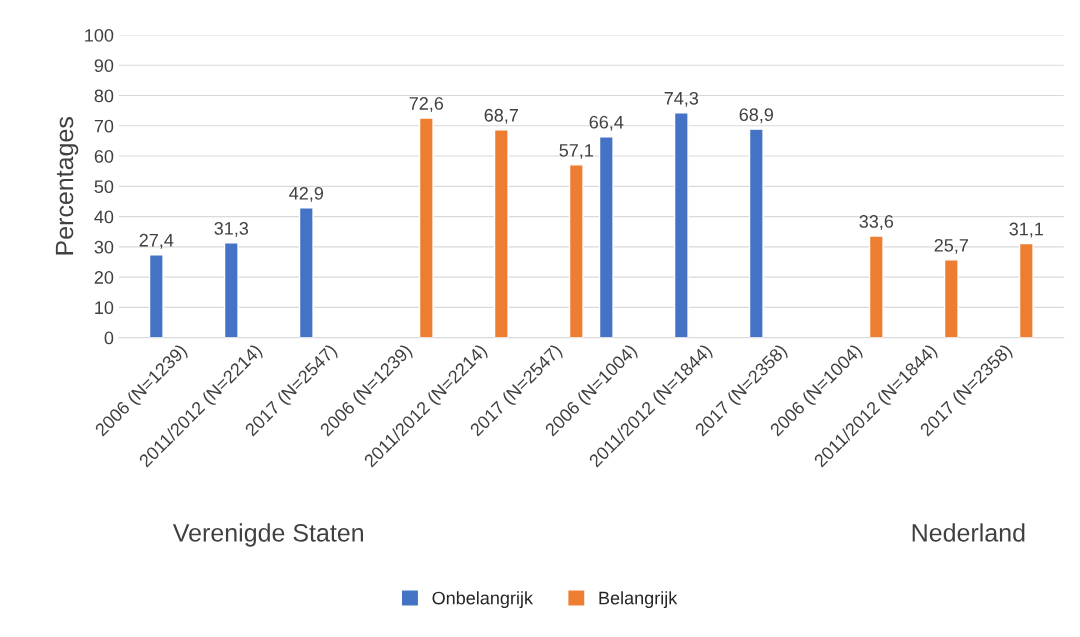 The image size is (1080, 637). What do you see at coordinates (104, 187) in the screenshot?
I see `y-tick-label: 50` at bounding box center [104, 187].